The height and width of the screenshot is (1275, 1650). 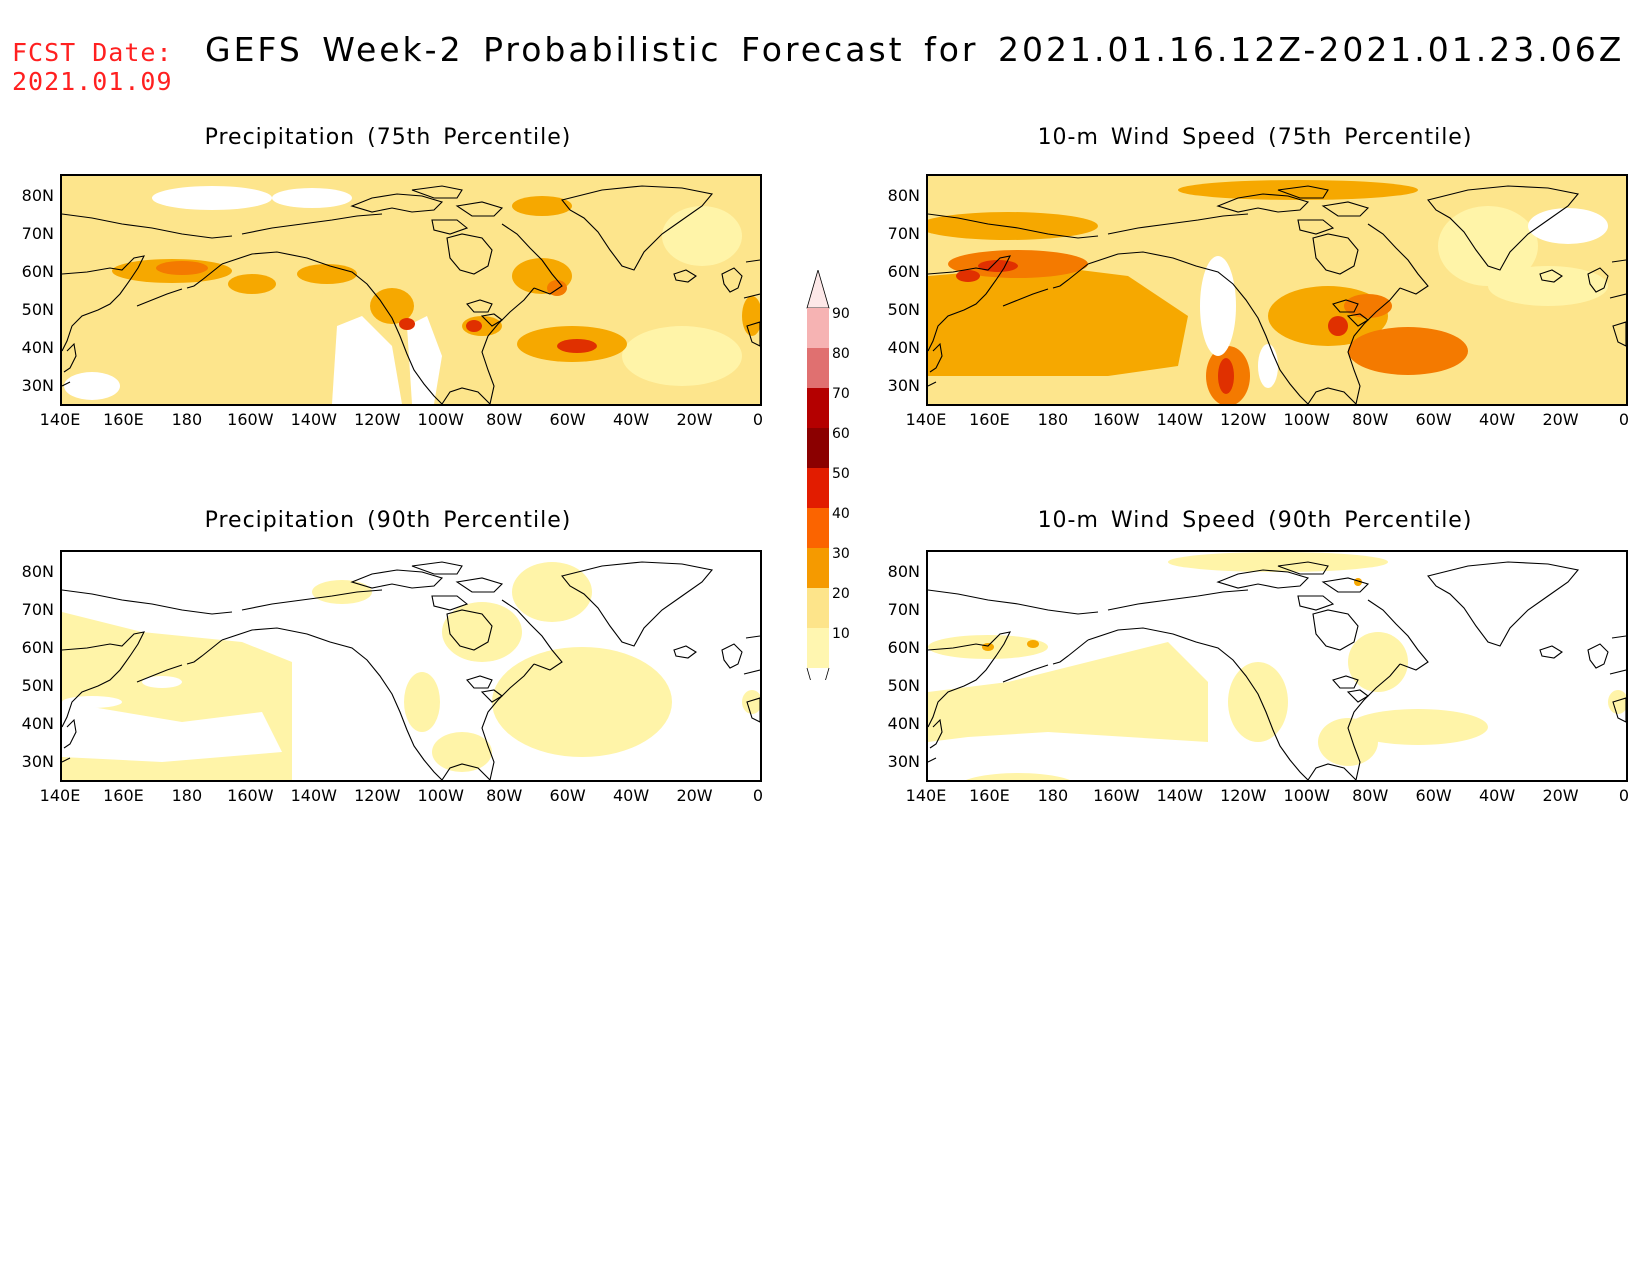 What do you see at coordinates (841, 434) in the screenshot?
I see `colorbar-label: 60` at bounding box center [841, 434].